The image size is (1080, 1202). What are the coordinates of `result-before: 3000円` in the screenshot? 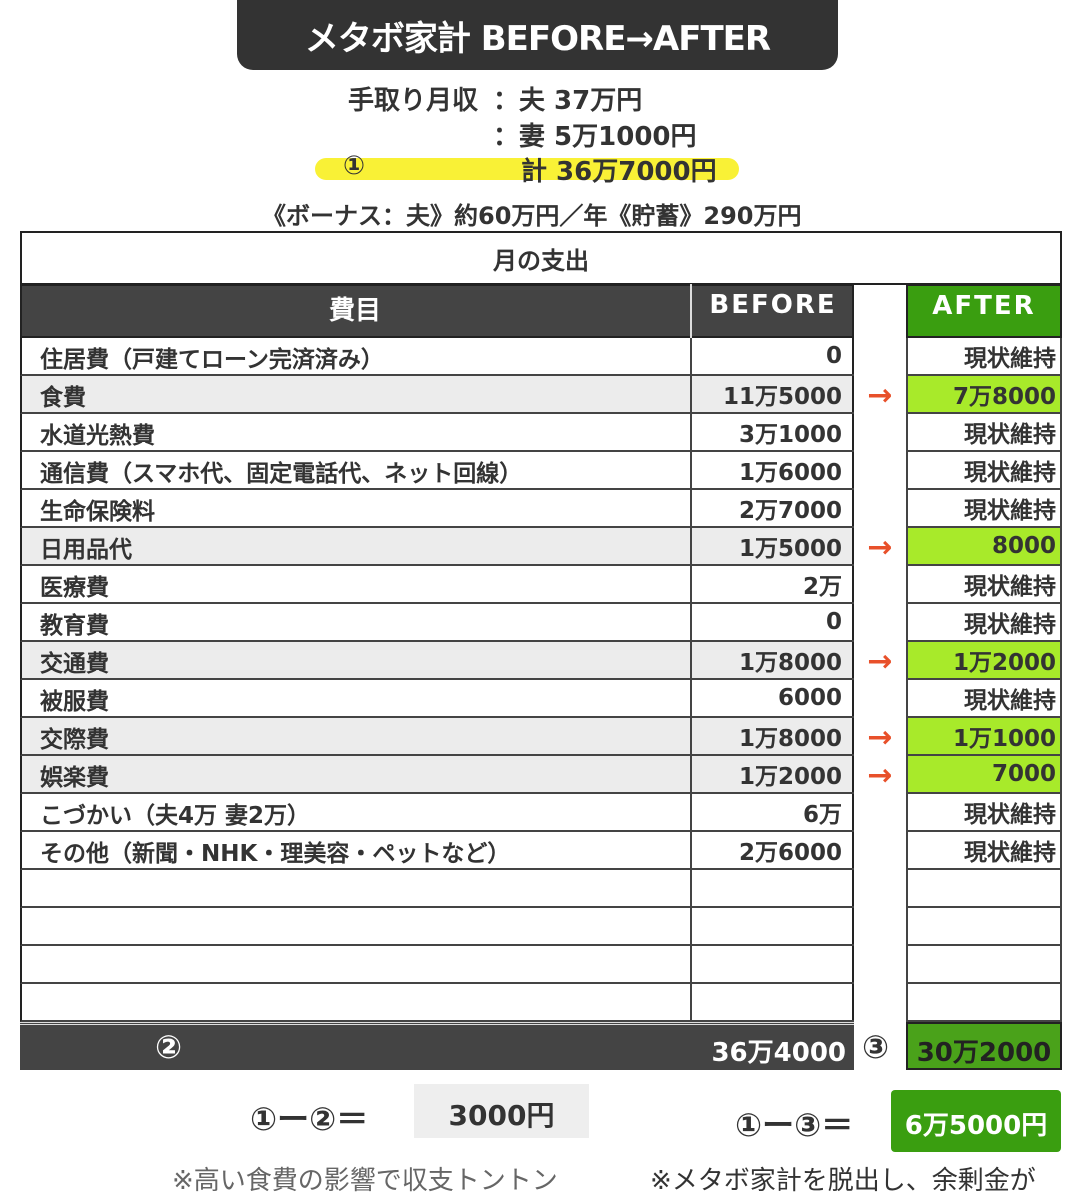 It's located at (501, 1111).